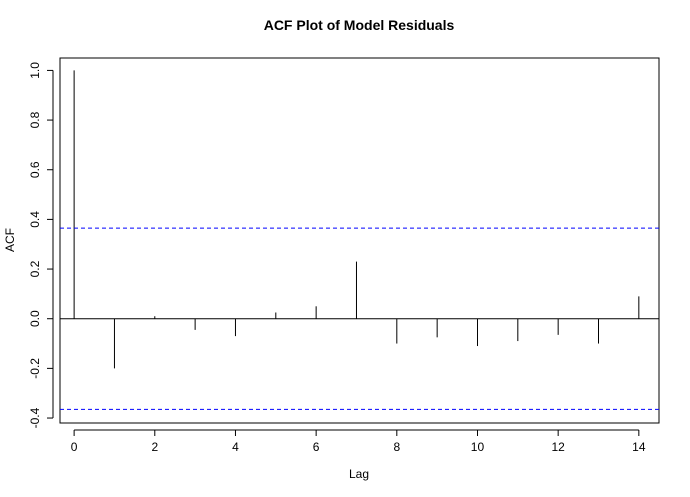 This screenshot has height=497, width=690. Describe the element at coordinates (639, 447) in the screenshot. I see `x-tick-label: 14` at that location.